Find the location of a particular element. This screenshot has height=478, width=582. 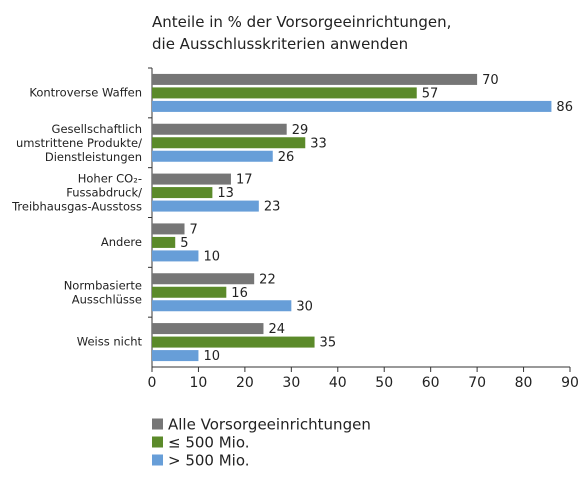

x-tick-label: 10 is located at coordinates (199, 383).